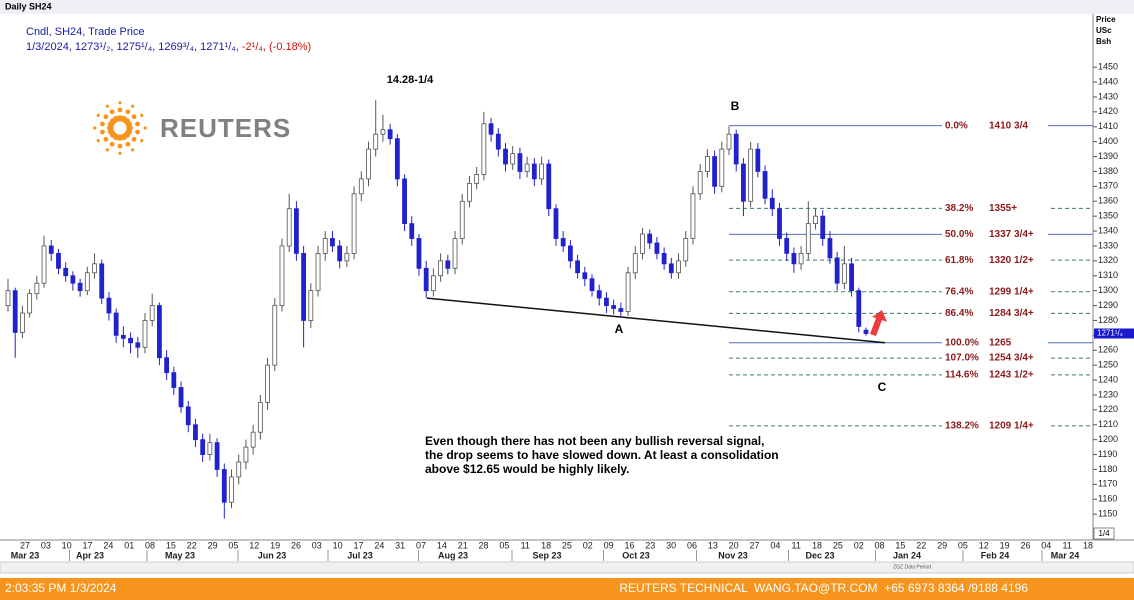 Image resolution: width=1134 pixels, height=600 pixels. I want to click on x-month-label: Nov 23, so click(733, 555).